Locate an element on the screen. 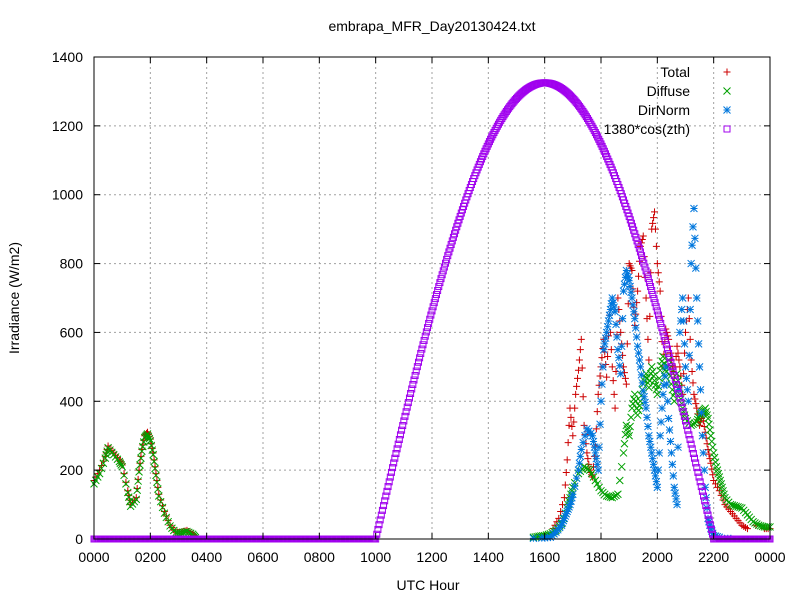 The height and width of the screenshot is (600, 800). legend-label: Total is located at coordinates (675, 72).